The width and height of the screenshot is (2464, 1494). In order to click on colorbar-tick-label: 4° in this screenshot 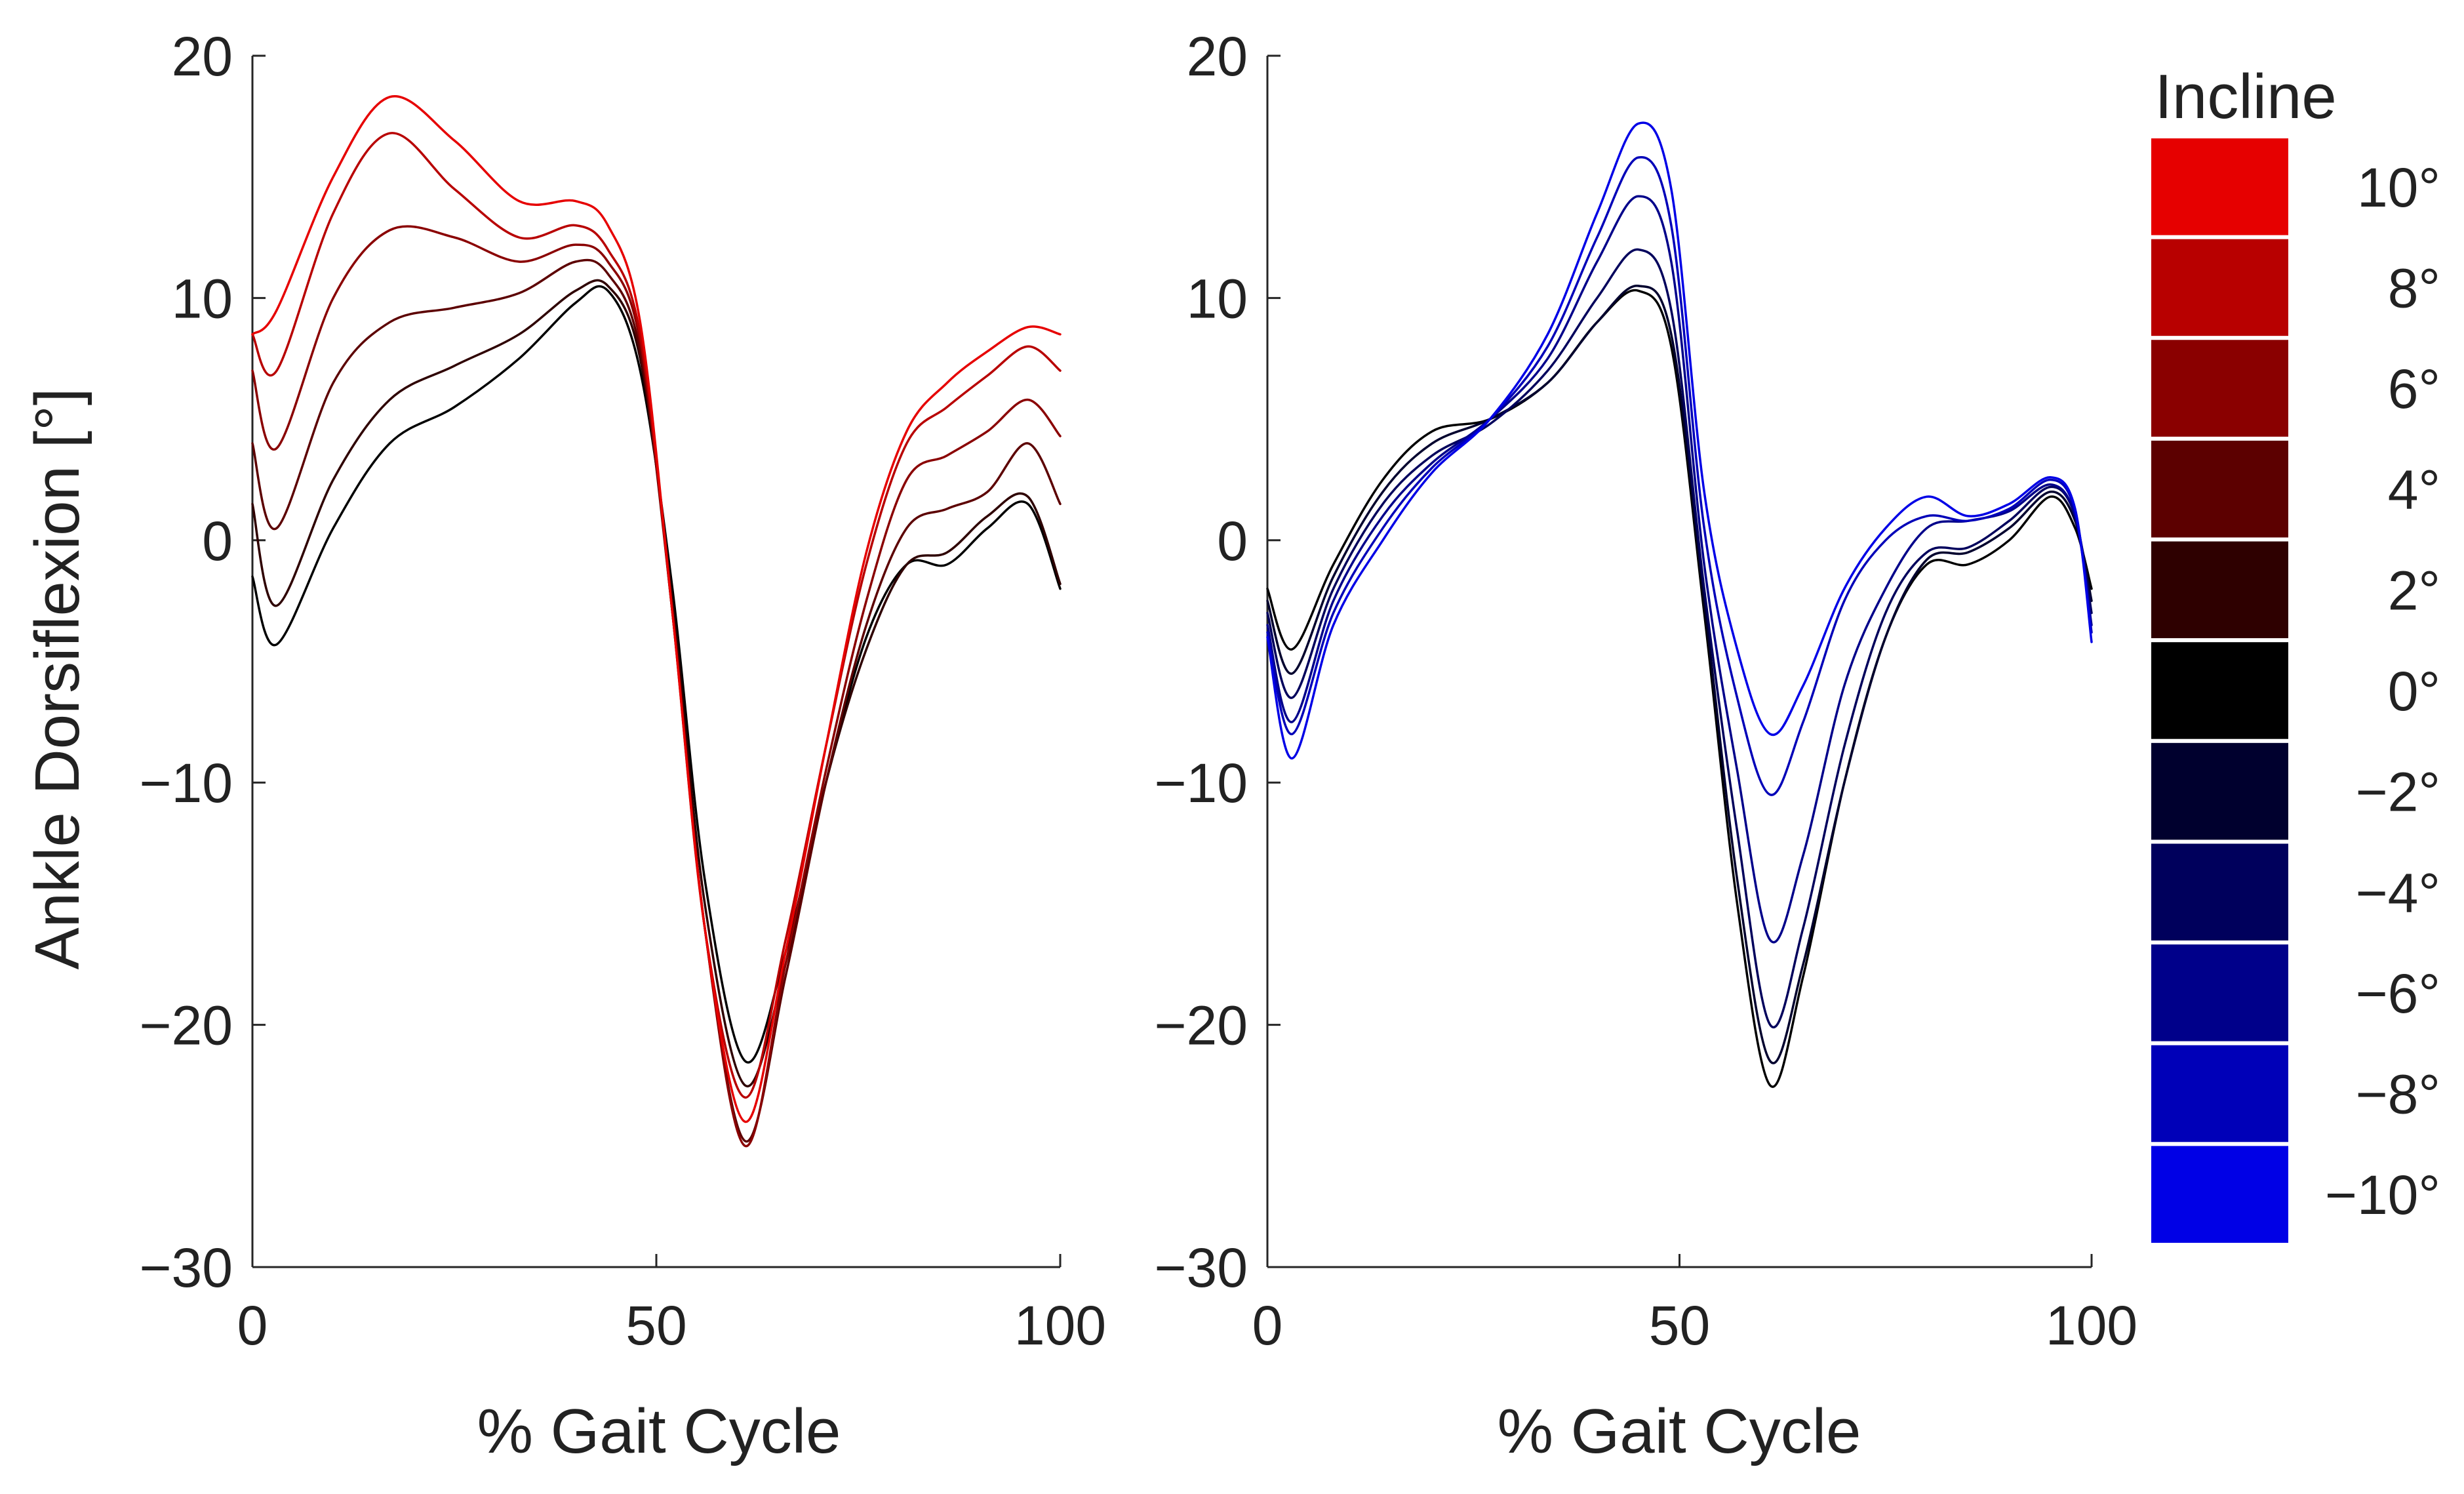, I will do `click(2414, 490)`.